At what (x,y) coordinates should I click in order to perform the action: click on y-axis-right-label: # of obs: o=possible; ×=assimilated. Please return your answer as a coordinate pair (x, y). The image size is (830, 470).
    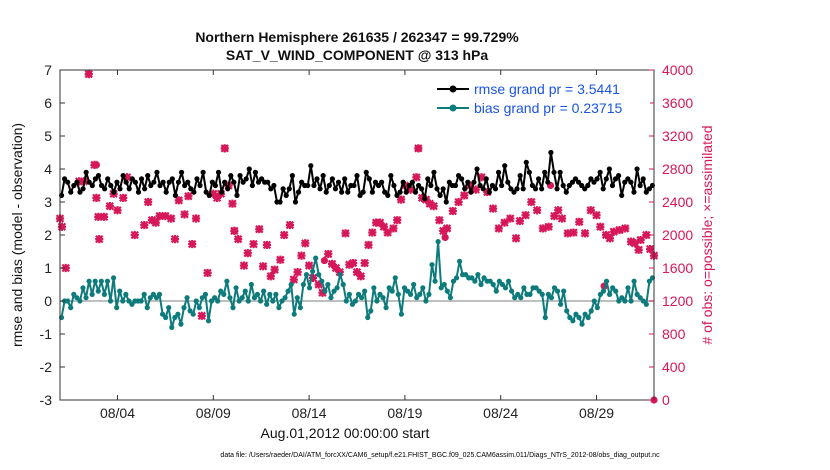
    Looking at the image, I should click on (707, 234).